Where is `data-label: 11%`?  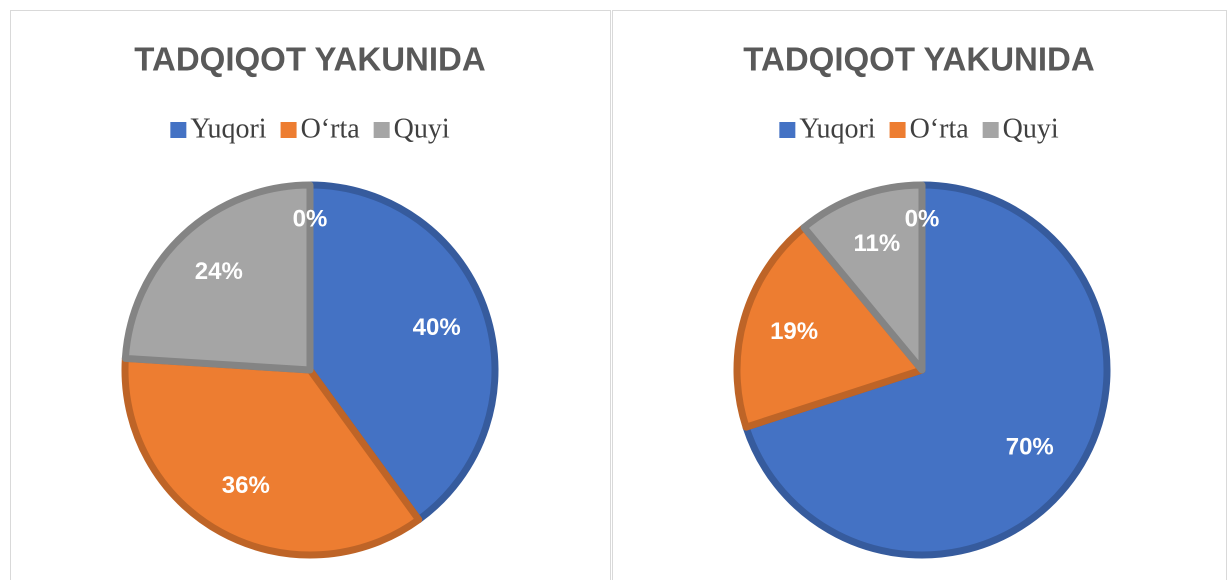 data-label: 11% is located at coordinates (877, 243).